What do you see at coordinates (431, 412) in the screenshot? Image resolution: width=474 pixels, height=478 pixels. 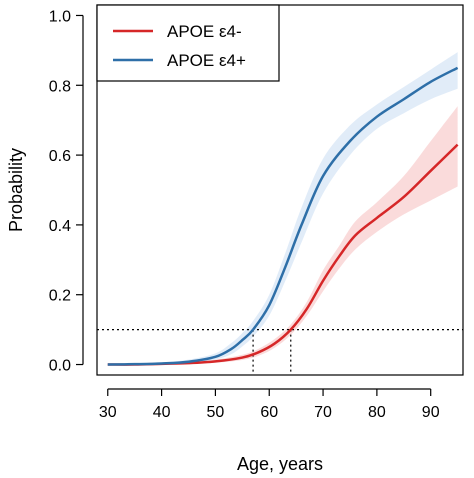 I see `x-tick-label: 90` at bounding box center [431, 412].